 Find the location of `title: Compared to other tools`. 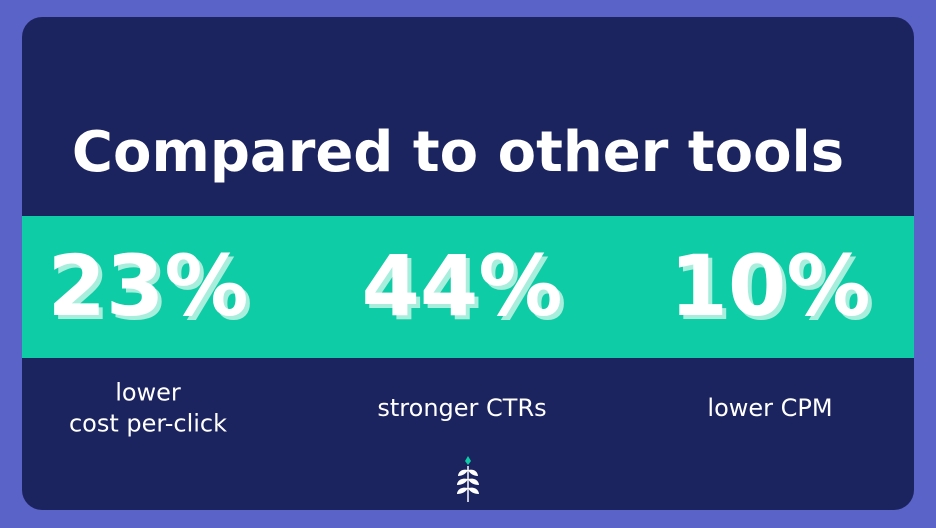

title: Compared to other tools is located at coordinates (458, 152).